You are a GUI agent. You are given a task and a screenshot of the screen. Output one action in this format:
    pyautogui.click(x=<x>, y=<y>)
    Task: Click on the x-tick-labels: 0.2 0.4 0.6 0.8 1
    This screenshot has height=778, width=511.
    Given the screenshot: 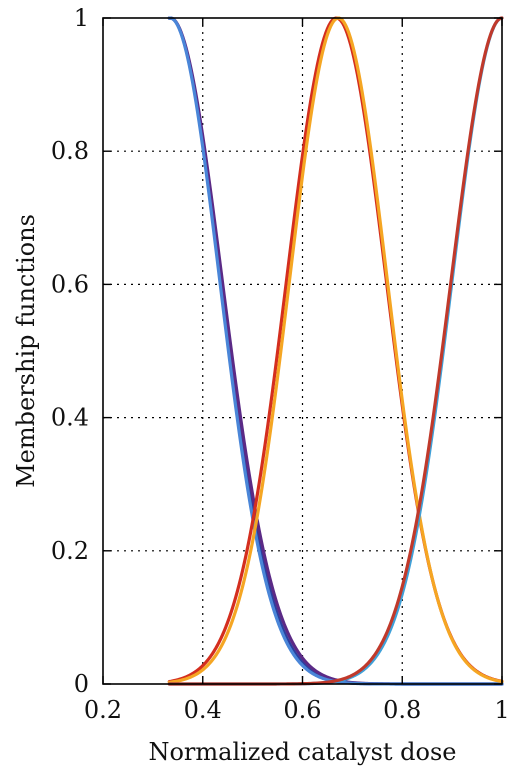 What is the action you would take?
    pyautogui.click(x=297, y=710)
    